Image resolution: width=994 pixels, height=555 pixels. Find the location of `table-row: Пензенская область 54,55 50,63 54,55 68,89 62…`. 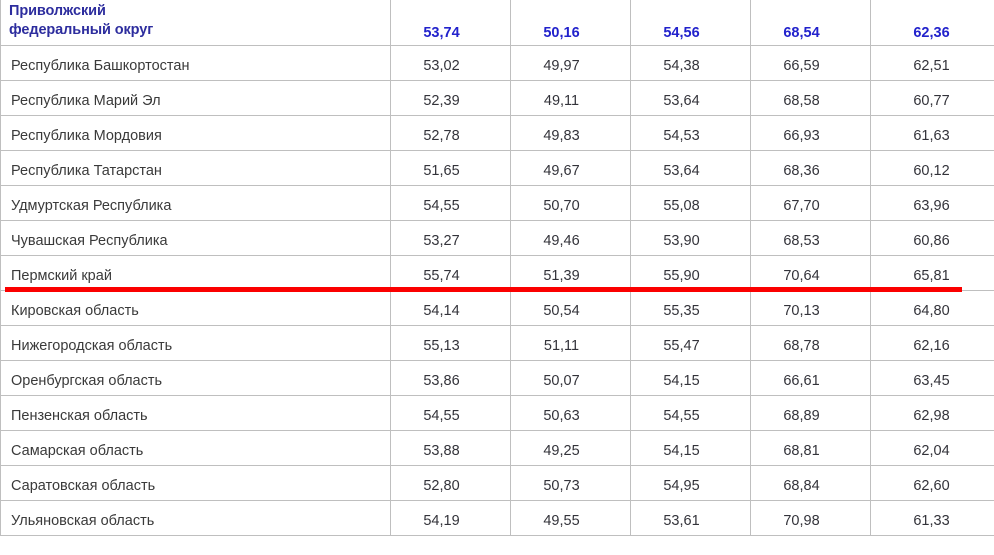

table-row: Пензенская область 54,55 50,63 54,55 68,89 62… is located at coordinates (497, 413).